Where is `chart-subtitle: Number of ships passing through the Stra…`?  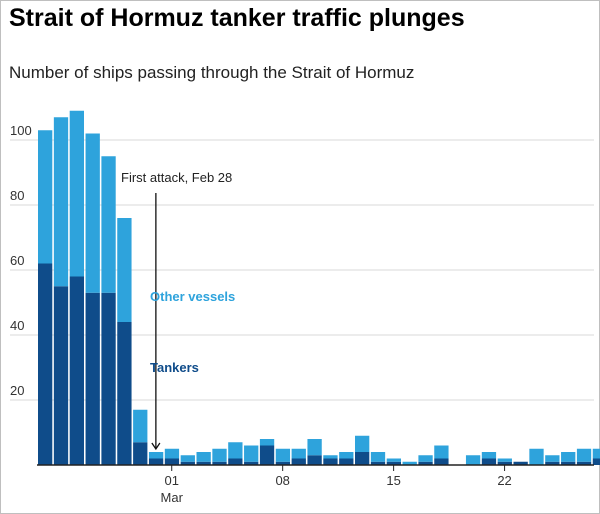 chart-subtitle: Number of ships passing through the Stra… is located at coordinates (212, 72).